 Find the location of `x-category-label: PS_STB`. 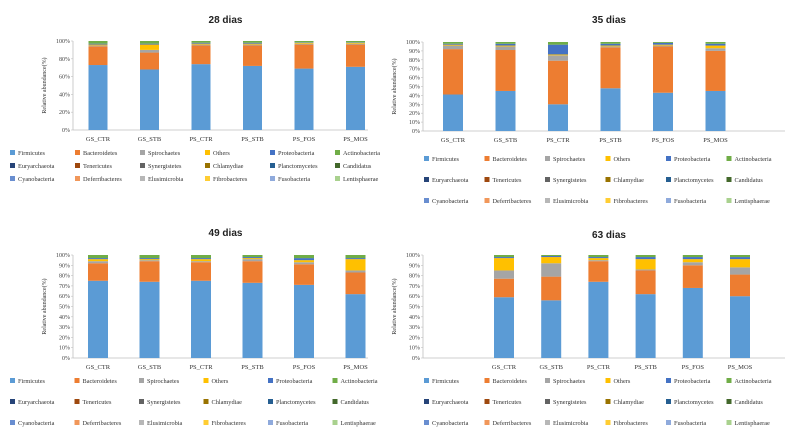

x-category-label: PS_STB is located at coordinates (252, 367).